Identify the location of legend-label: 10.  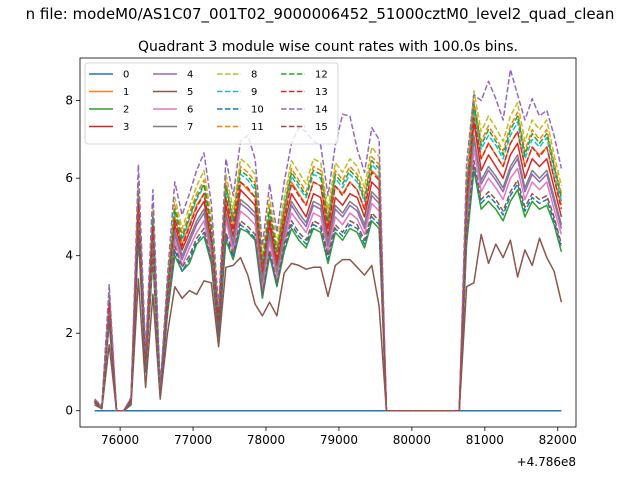
(257, 110).